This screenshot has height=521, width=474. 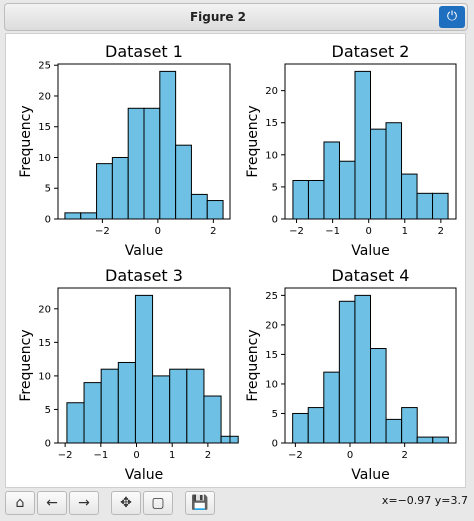 I want to click on chart-title: Dataset 1, so click(x=144, y=51).